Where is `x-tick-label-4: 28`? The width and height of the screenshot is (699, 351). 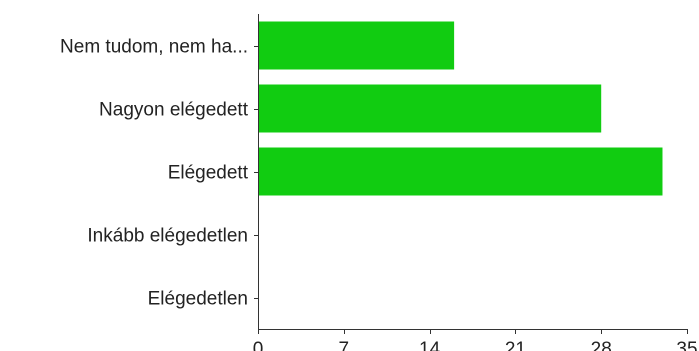 x-tick-label-4: 28 is located at coordinates (601, 345).